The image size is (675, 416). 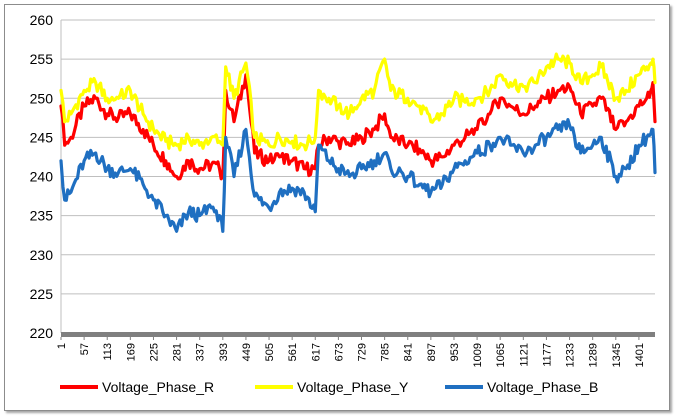 I want to click on x-tick-label: 617, so click(x=316, y=352).